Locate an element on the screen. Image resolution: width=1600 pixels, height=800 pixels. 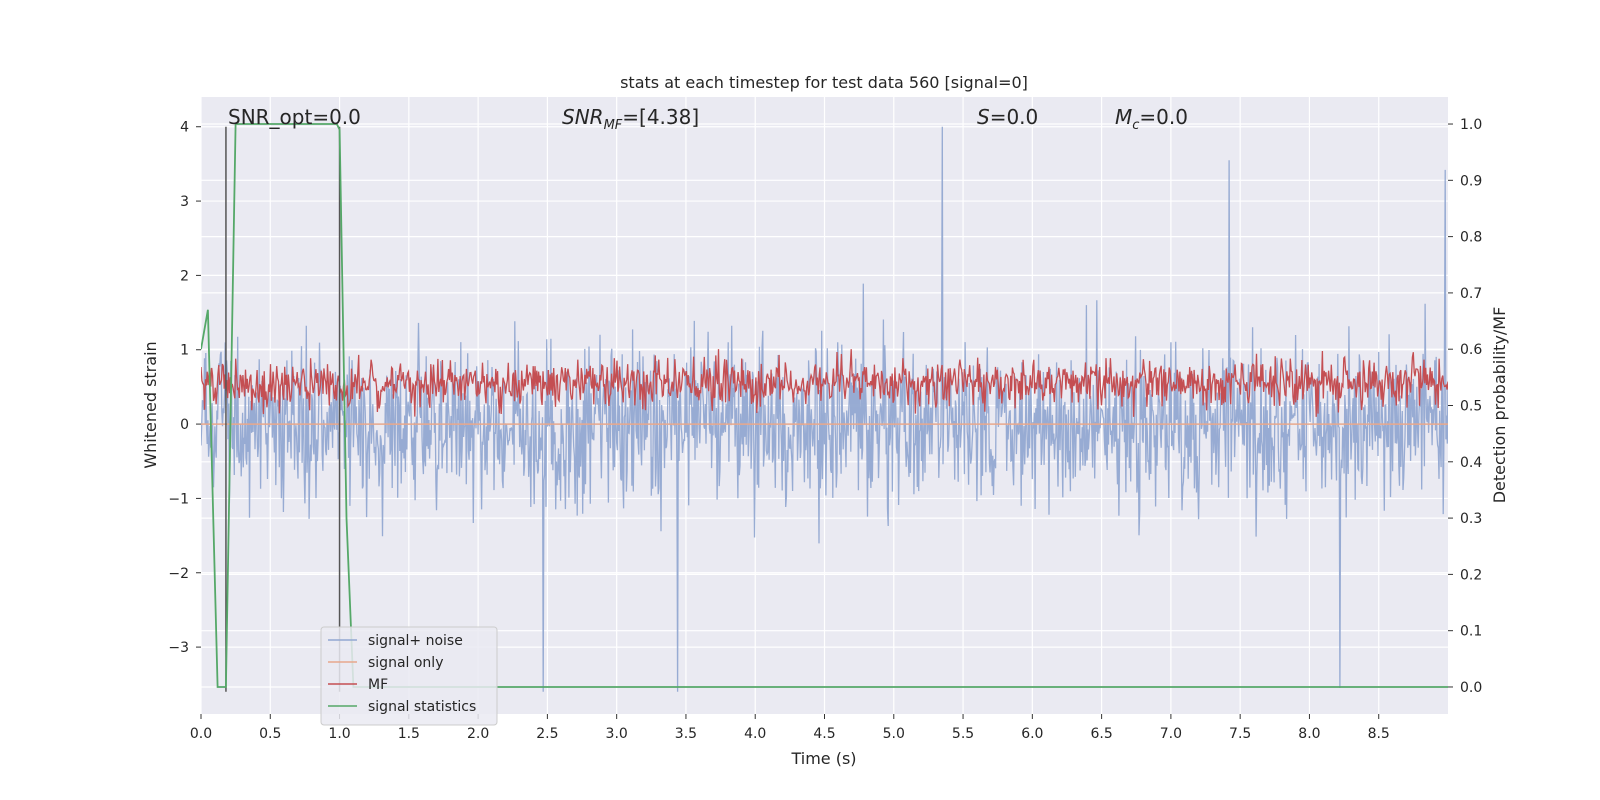
y-tick-label: −1 is located at coordinates (178, 499).